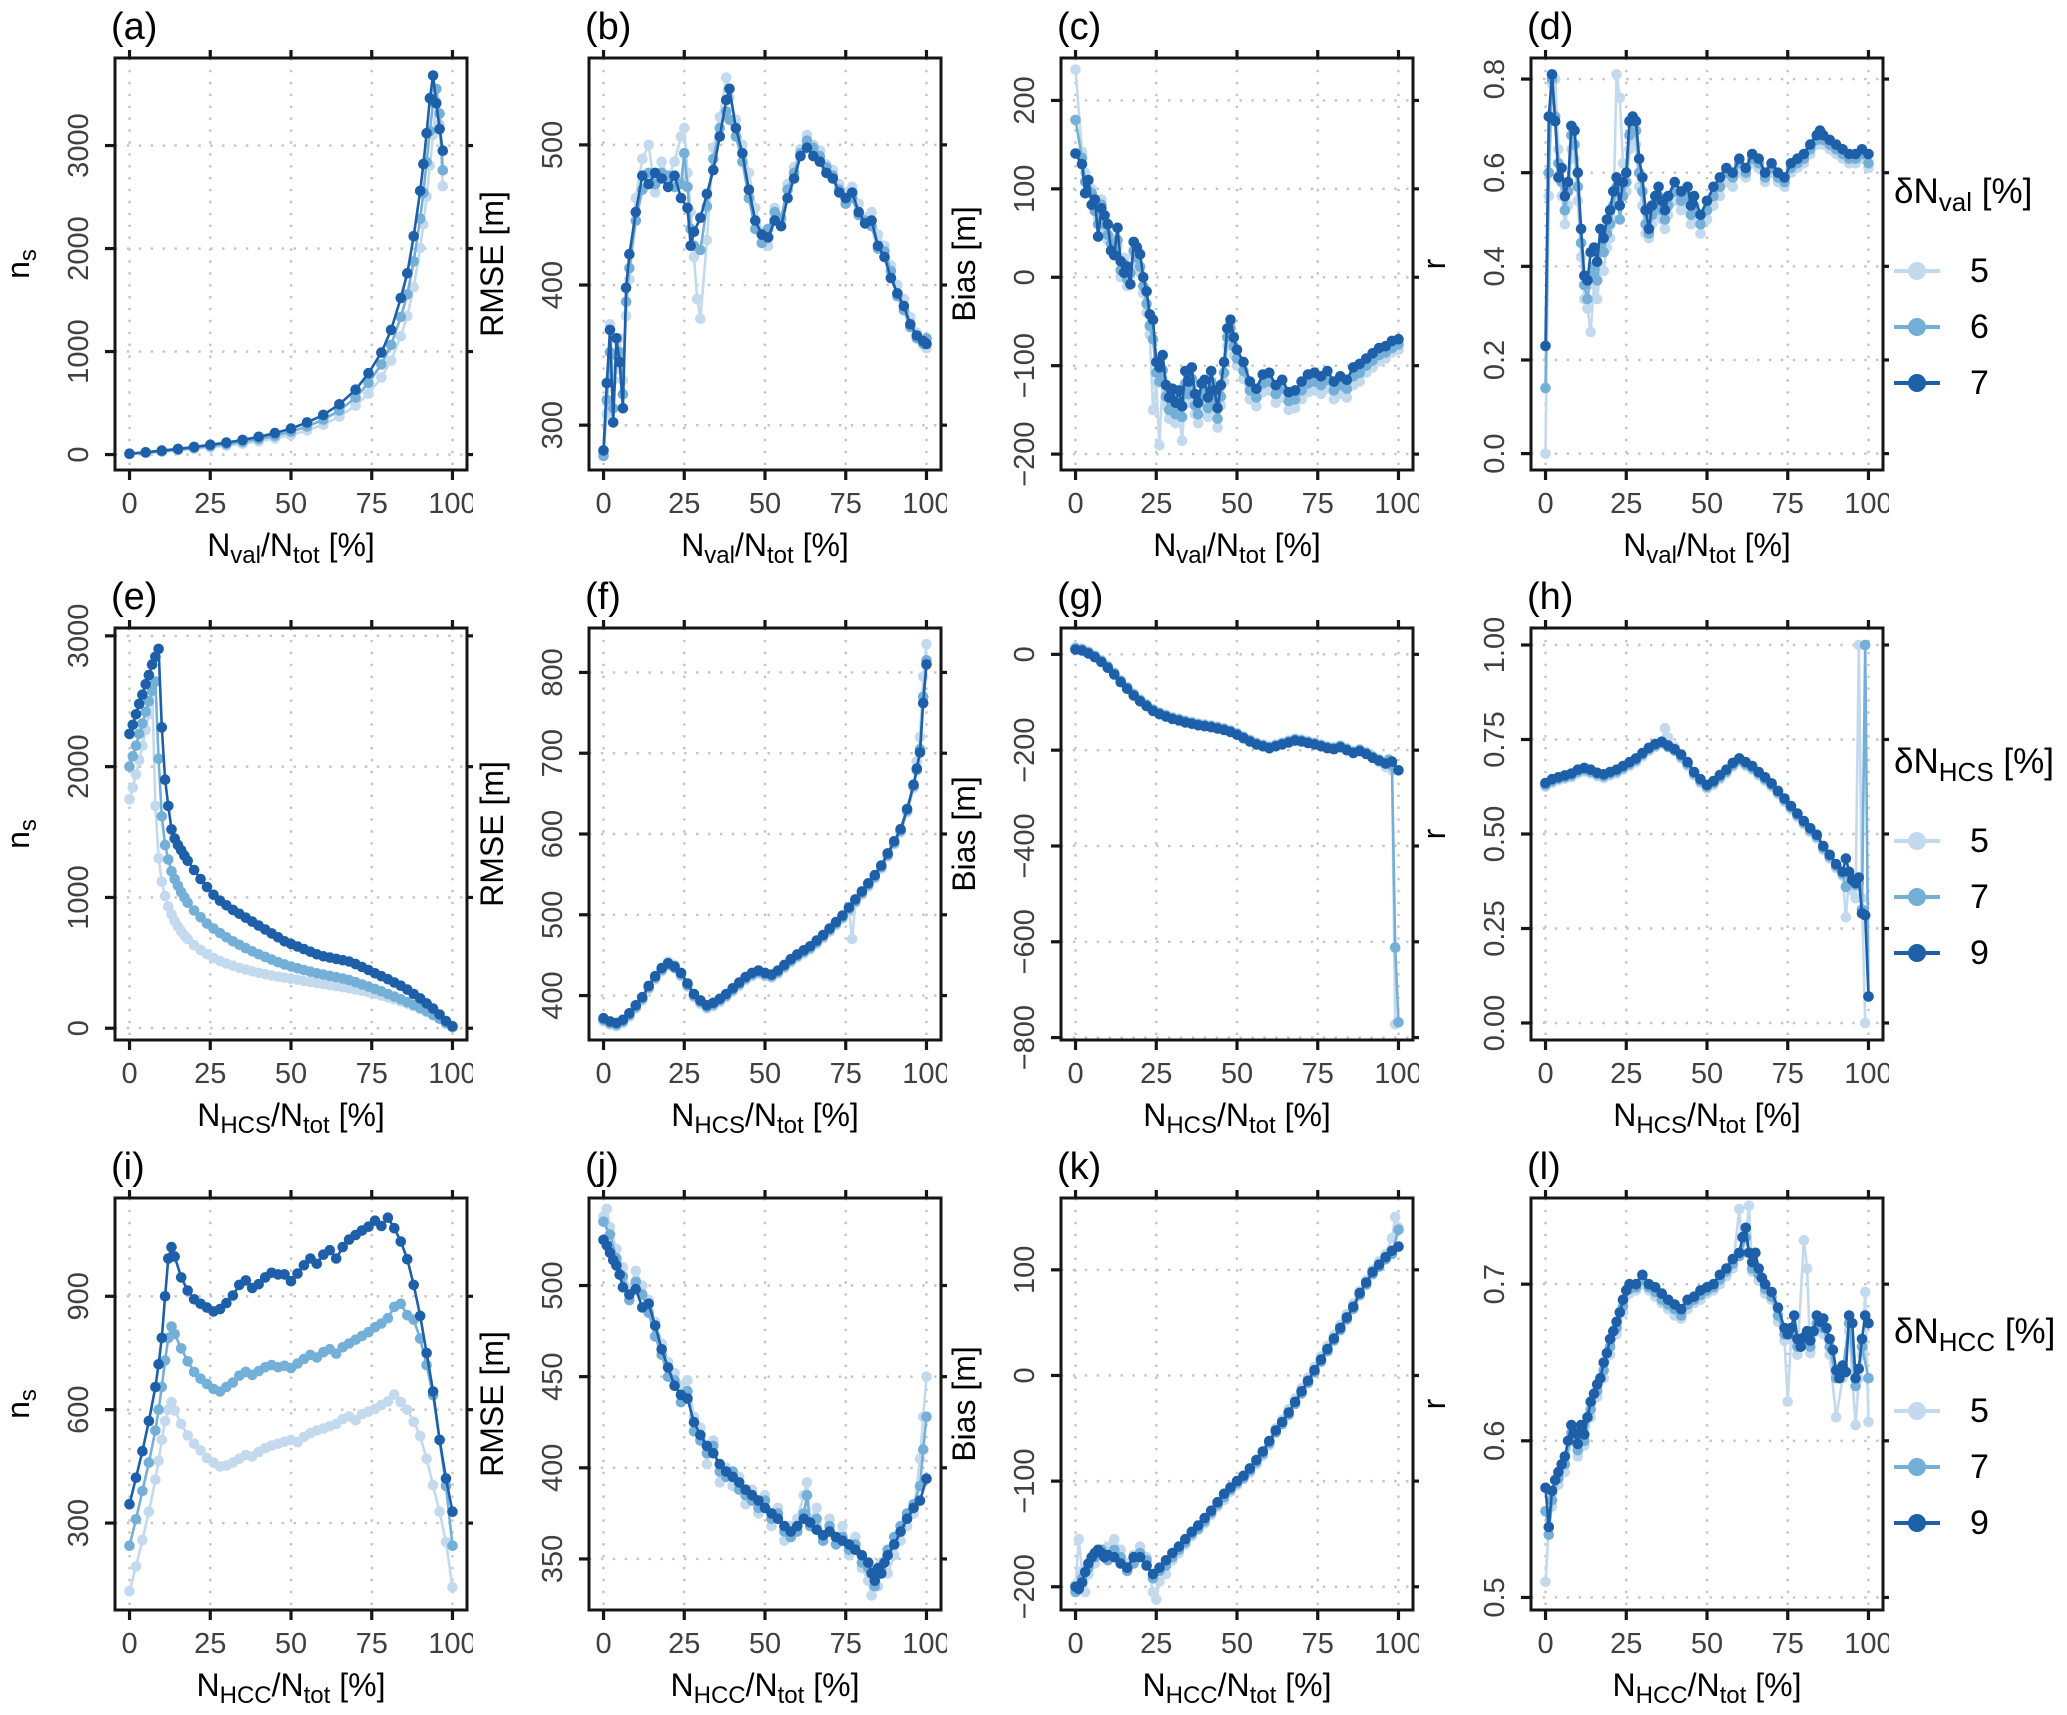 The width and height of the screenshot is (2067, 1715). What do you see at coordinates (1550, 597) in the screenshot?
I see `panel-label: (h)` at bounding box center [1550, 597].